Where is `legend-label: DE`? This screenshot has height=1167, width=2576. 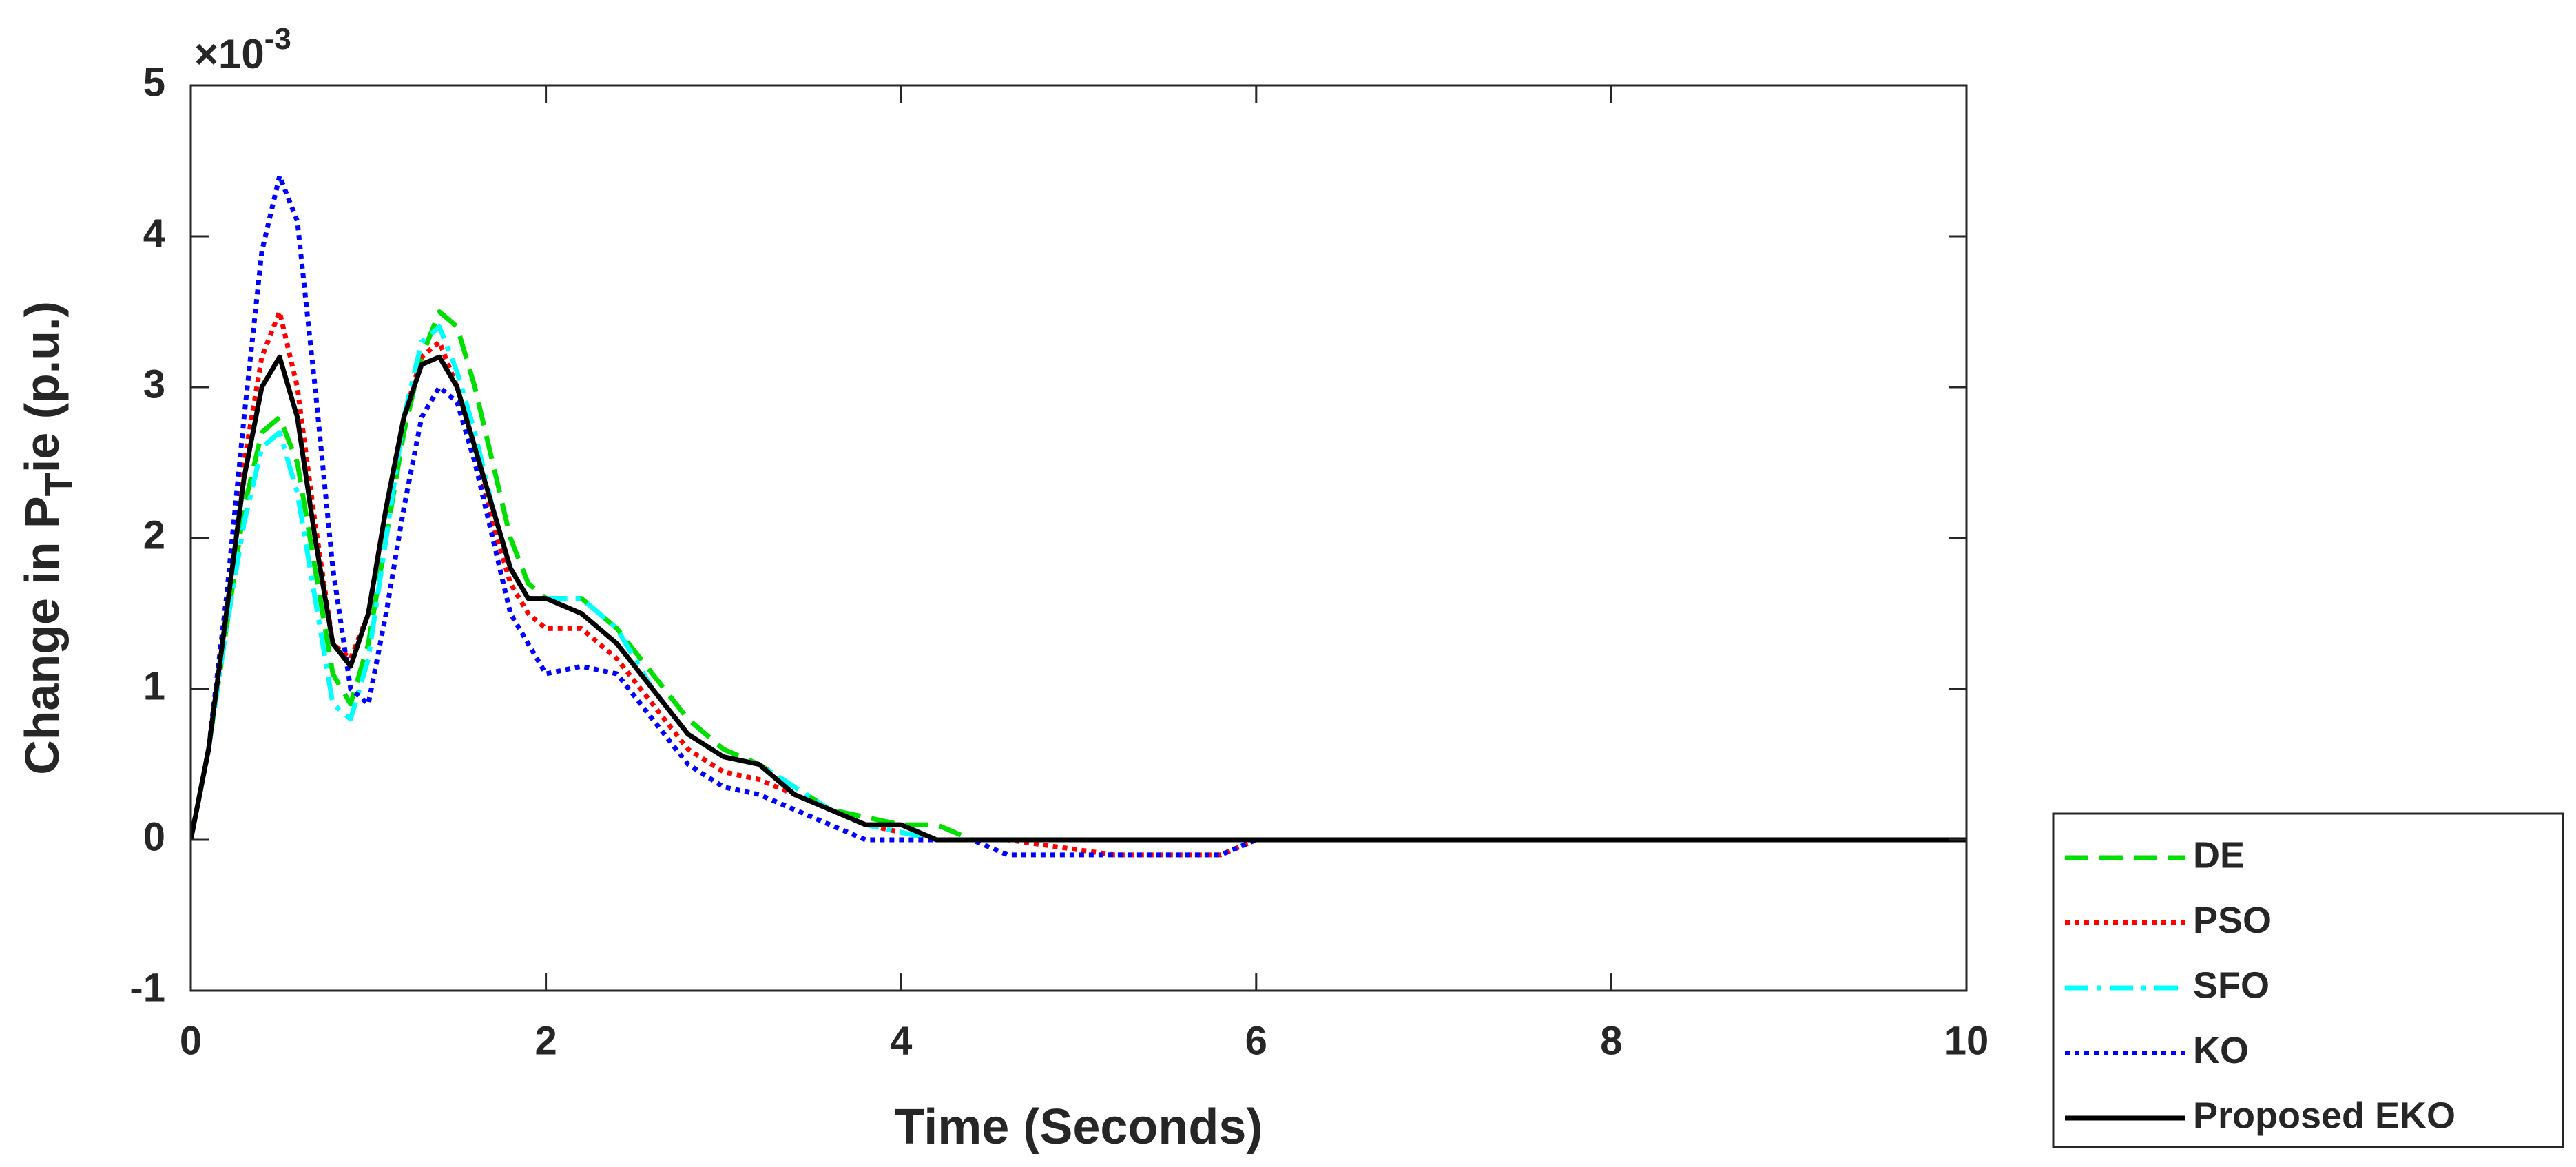 legend-label: DE is located at coordinates (2219, 855).